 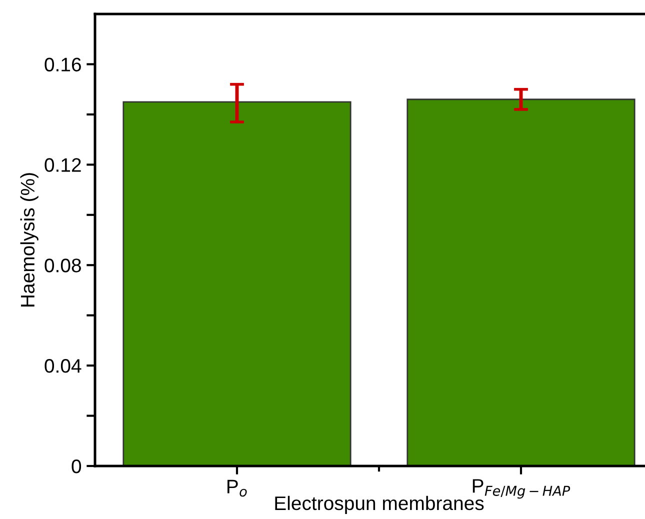 I want to click on y-axis-title: Haemolysis (%), so click(x=29, y=239).